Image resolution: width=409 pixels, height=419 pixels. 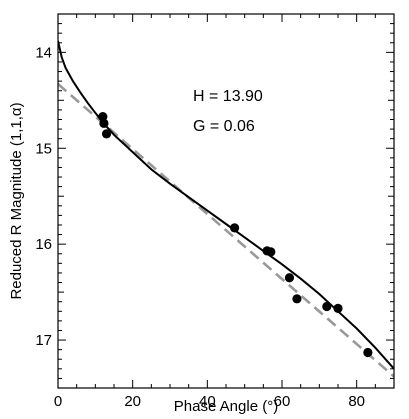 What do you see at coordinates (356, 401) in the screenshot?
I see `x-tick-label: 80` at bounding box center [356, 401].